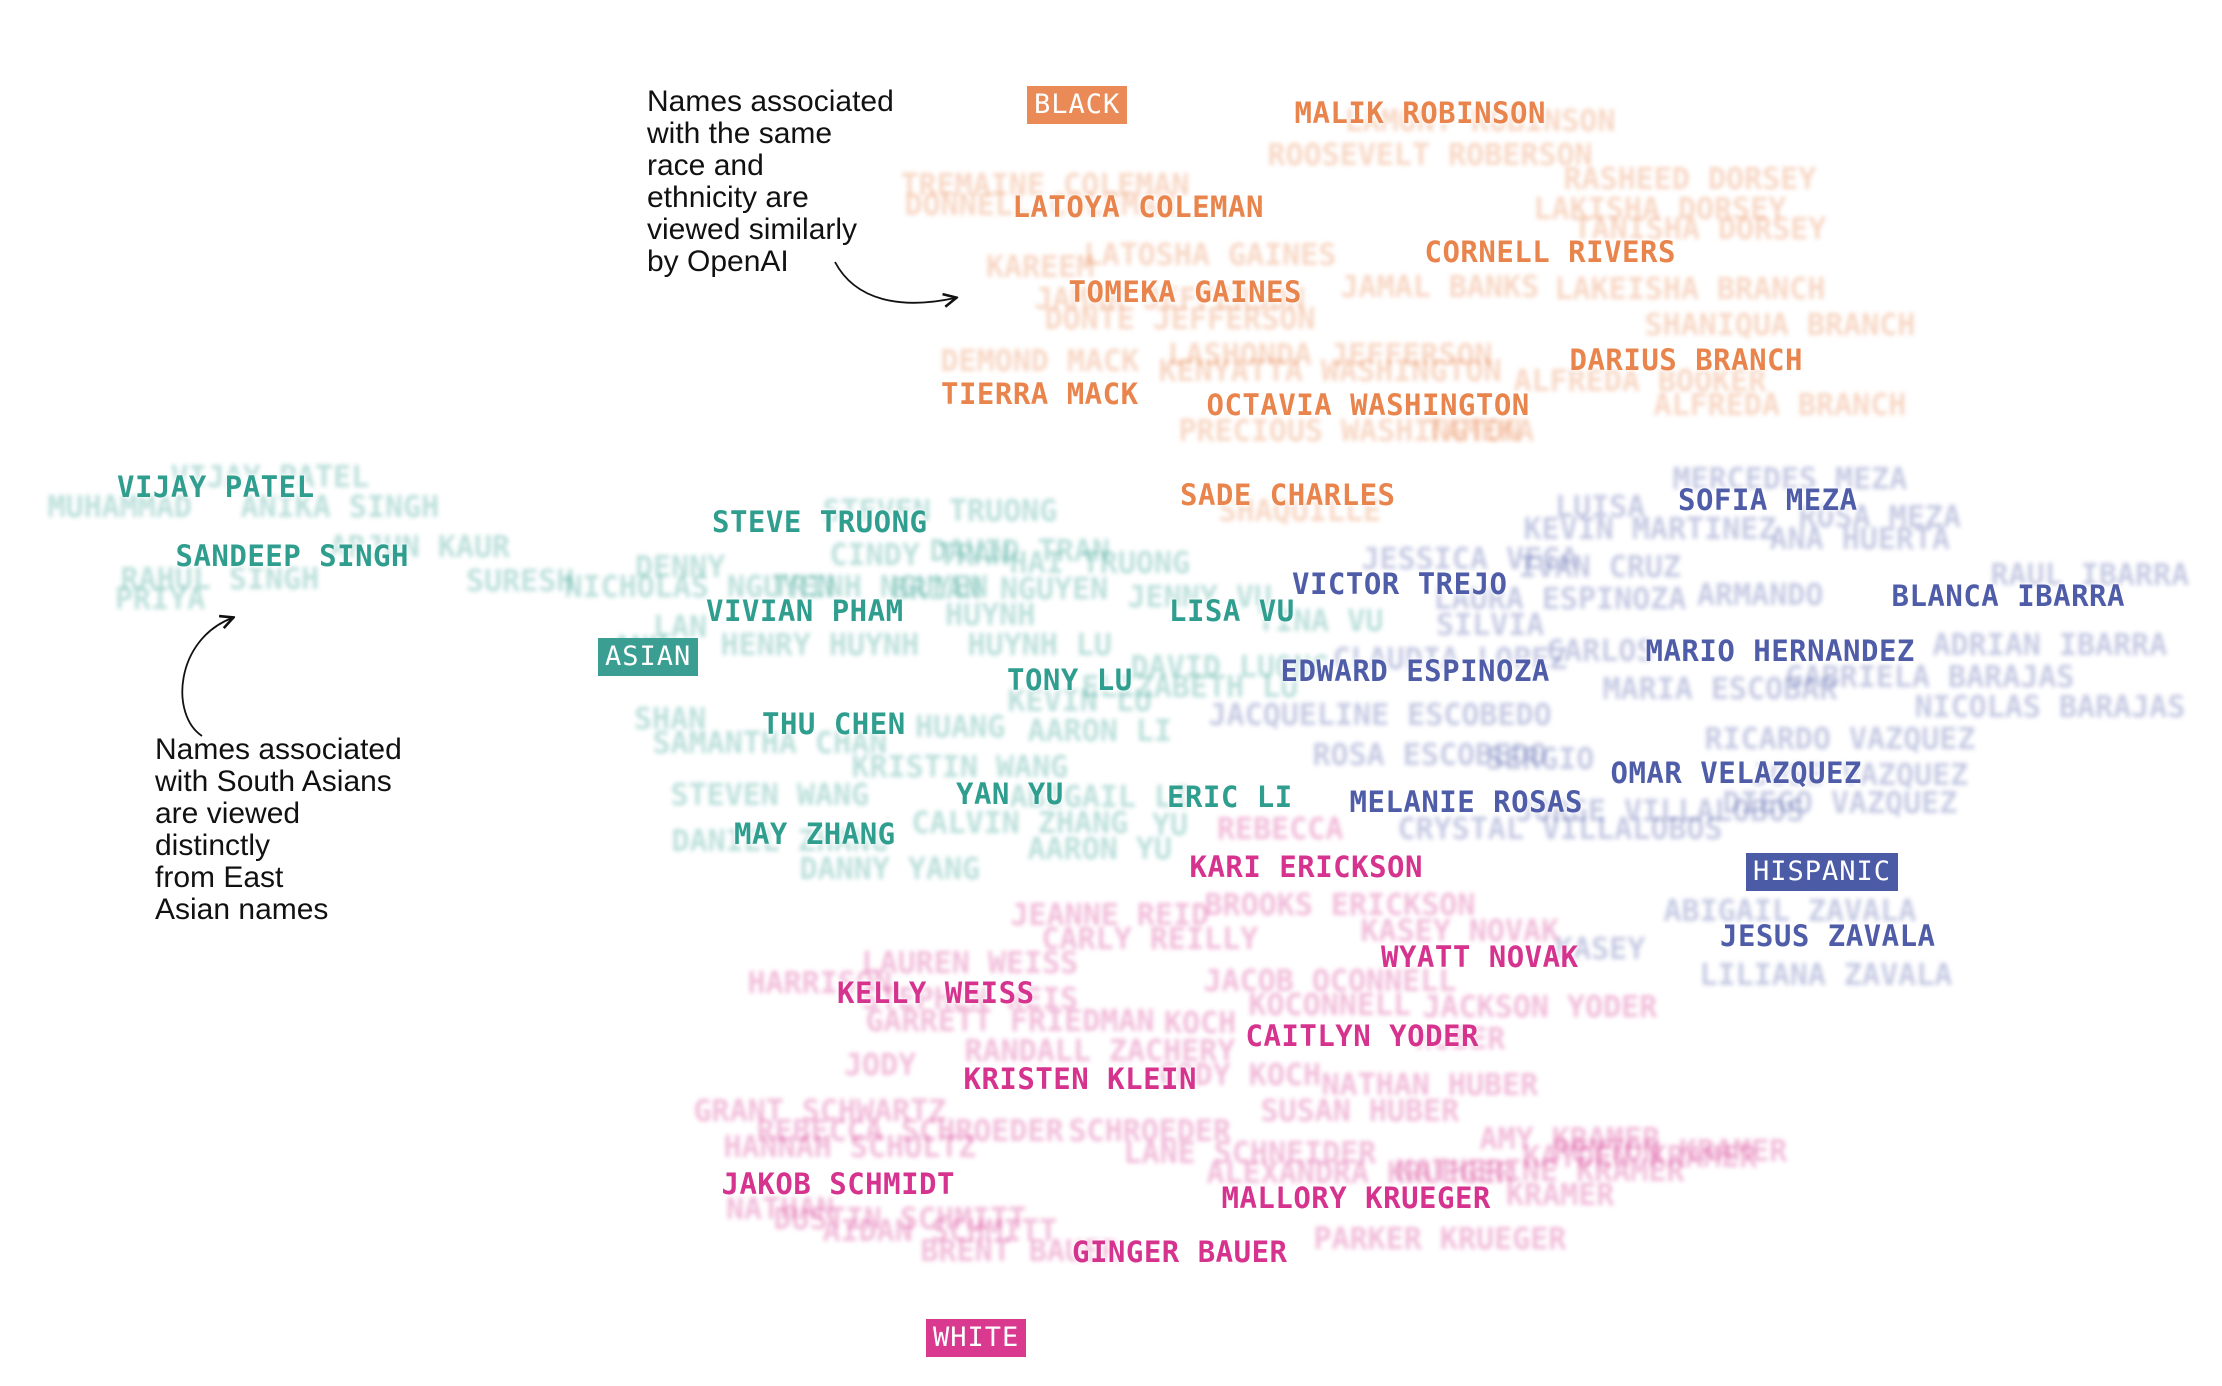 The height and width of the screenshot is (1386, 2222). I want to click on group-badge-hispanic: HISPANIC, so click(1822, 872).